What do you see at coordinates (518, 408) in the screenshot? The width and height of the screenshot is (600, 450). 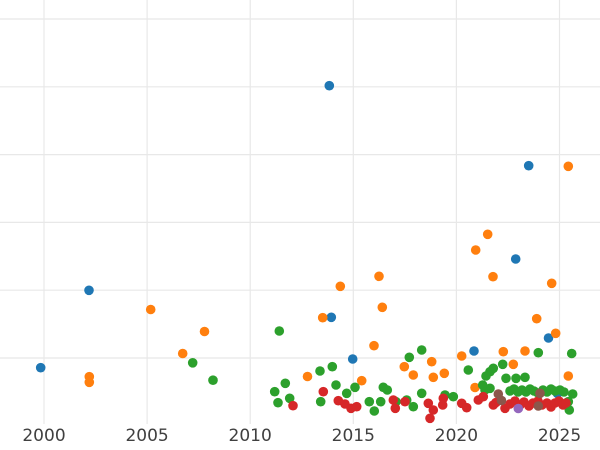 I see `data-point-purple` at bounding box center [518, 408].